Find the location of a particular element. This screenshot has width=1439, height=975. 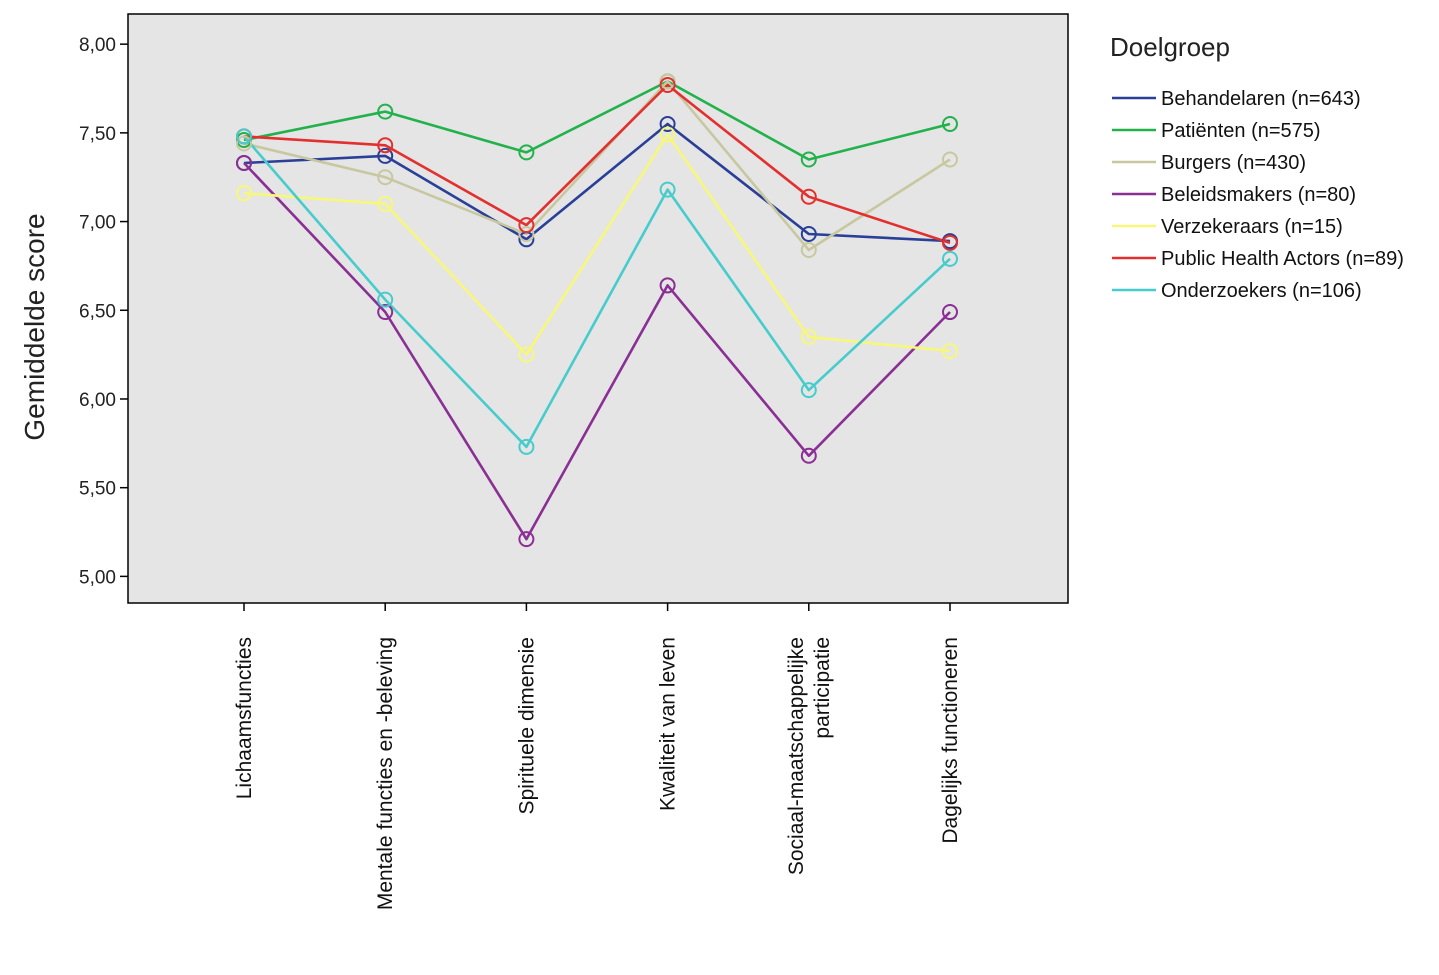

legend-entry: Patiënten (n=575) is located at coordinates (1241, 131).